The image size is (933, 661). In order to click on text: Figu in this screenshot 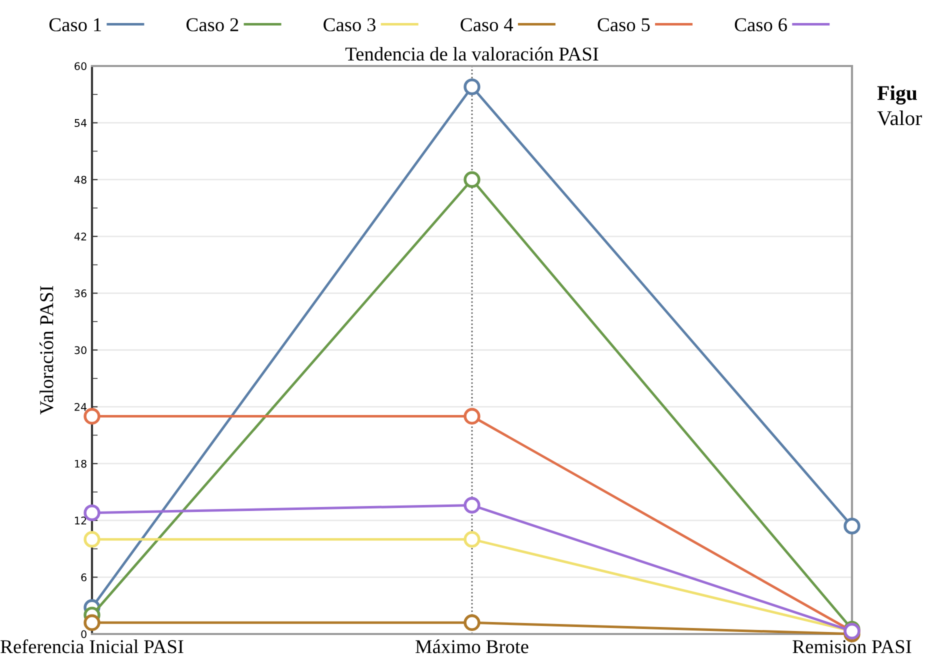, I will do `click(897, 95)`.